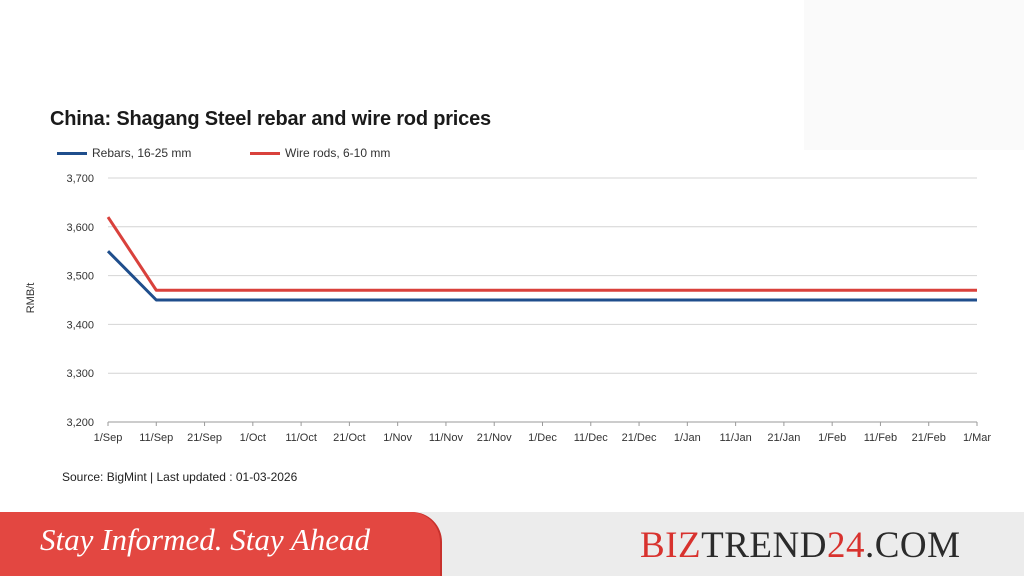 The height and width of the screenshot is (576, 1024). I want to click on x-tick-label: 11/Jan, so click(736, 438).